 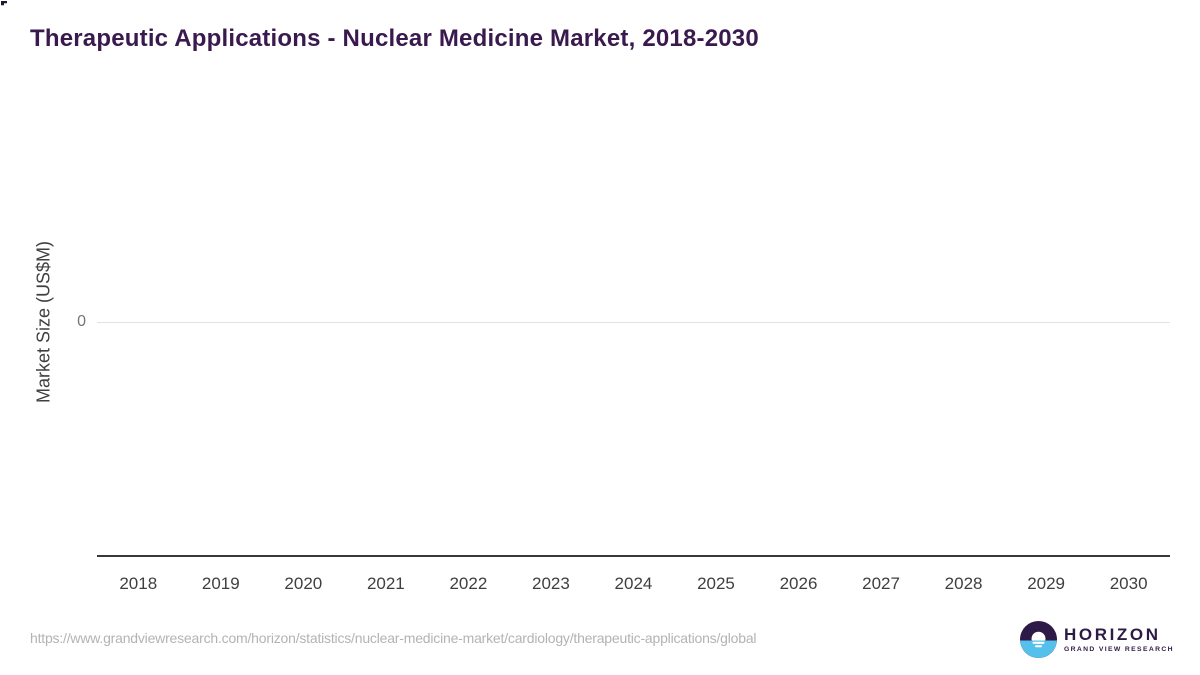 I want to click on corner-artifact, so click(x=4, y=3).